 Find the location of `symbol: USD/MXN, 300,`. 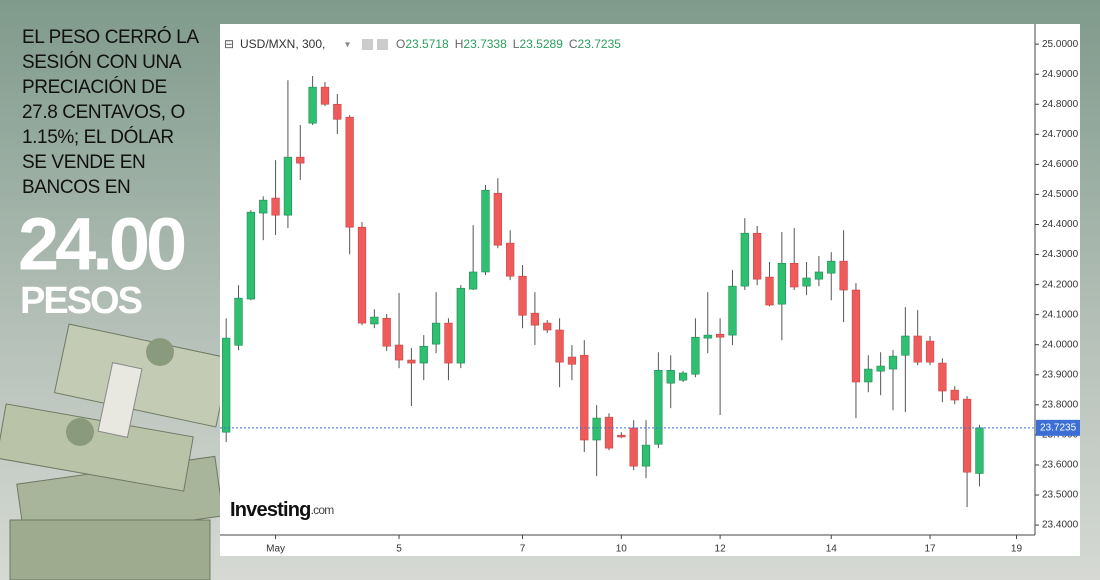

symbol: USD/MXN, 300, is located at coordinates (282, 44).